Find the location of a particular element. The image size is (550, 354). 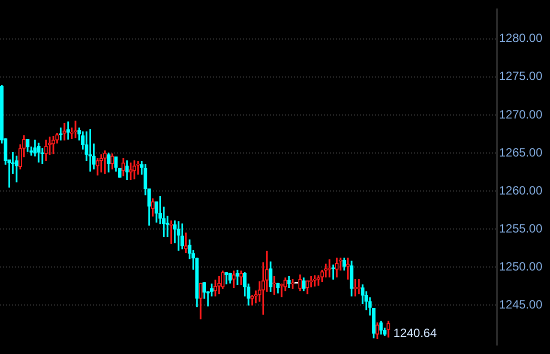

y-tick-label: 1265.00 is located at coordinates (521, 152).